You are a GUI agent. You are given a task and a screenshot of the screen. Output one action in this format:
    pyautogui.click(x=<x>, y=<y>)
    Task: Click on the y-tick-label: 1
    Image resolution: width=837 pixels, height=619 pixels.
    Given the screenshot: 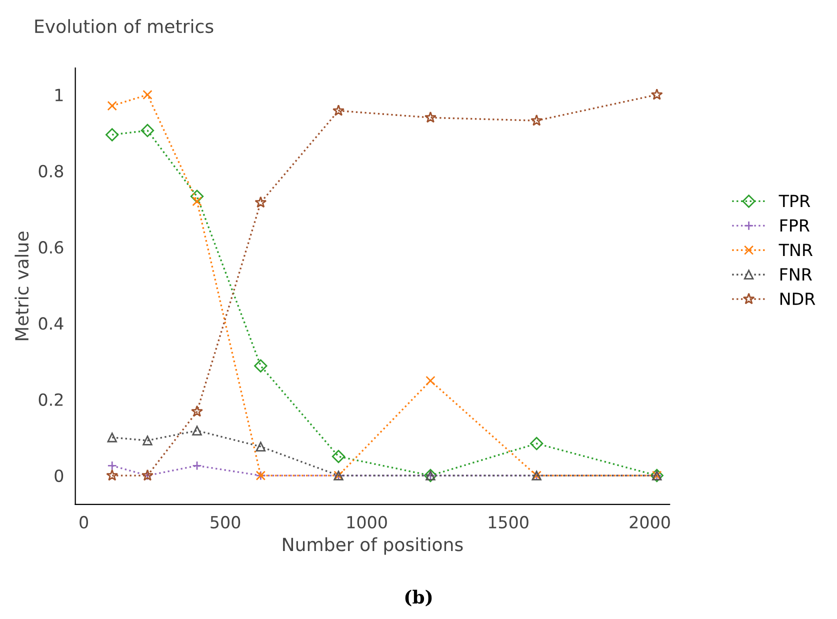 What is the action you would take?
    pyautogui.click(x=59, y=95)
    